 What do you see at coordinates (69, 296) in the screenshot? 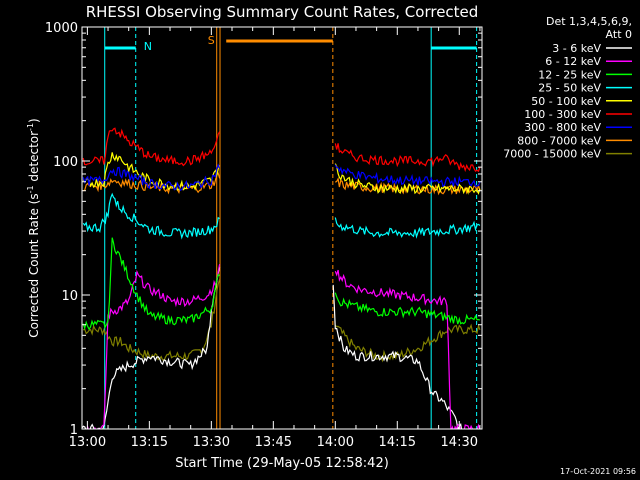
I see `y-tick-label: 10` at bounding box center [69, 296].